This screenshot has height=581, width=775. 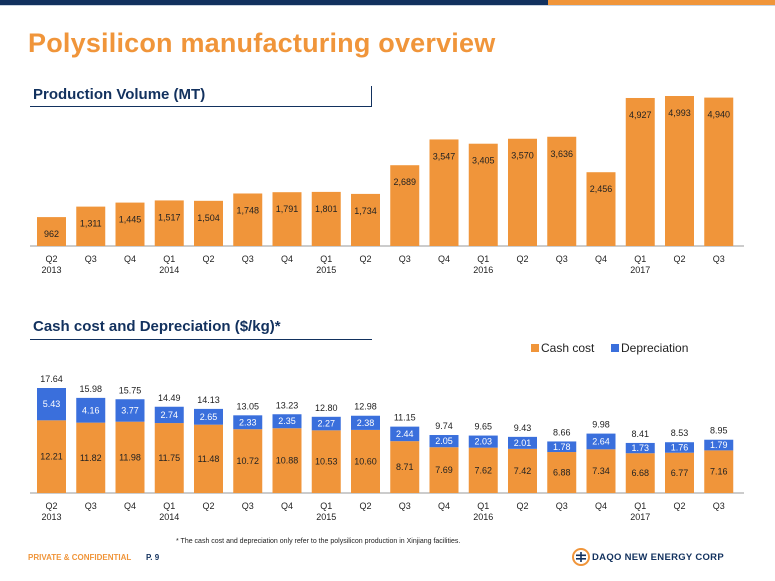 I want to click on production-tick-label: 2013, so click(x=51, y=270).